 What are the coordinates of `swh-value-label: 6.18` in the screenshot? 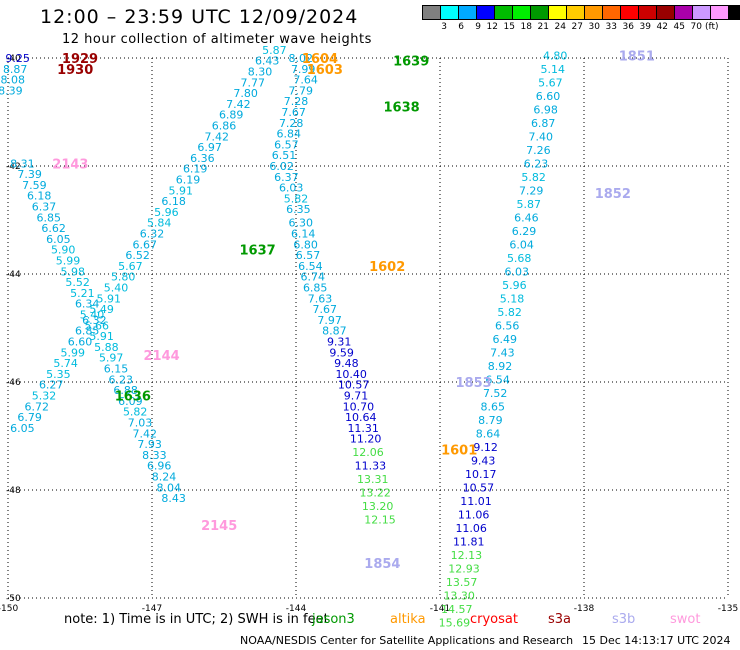 It's located at (39, 196).